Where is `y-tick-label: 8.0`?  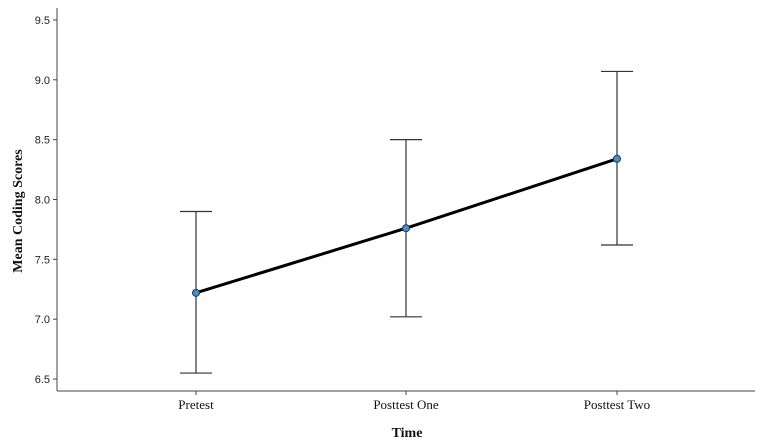
y-tick-label: 8.0 is located at coordinates (42, 201).